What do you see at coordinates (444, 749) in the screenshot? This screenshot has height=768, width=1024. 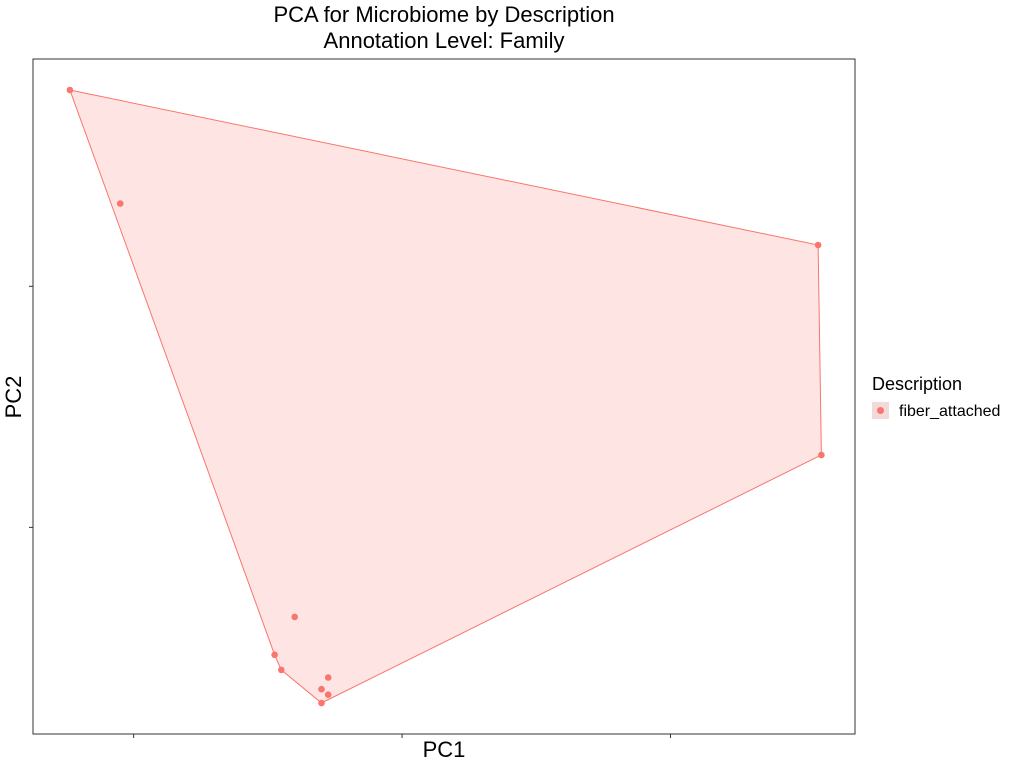 I see `x-axis-title: PC1` at bounding box center [444, 749].